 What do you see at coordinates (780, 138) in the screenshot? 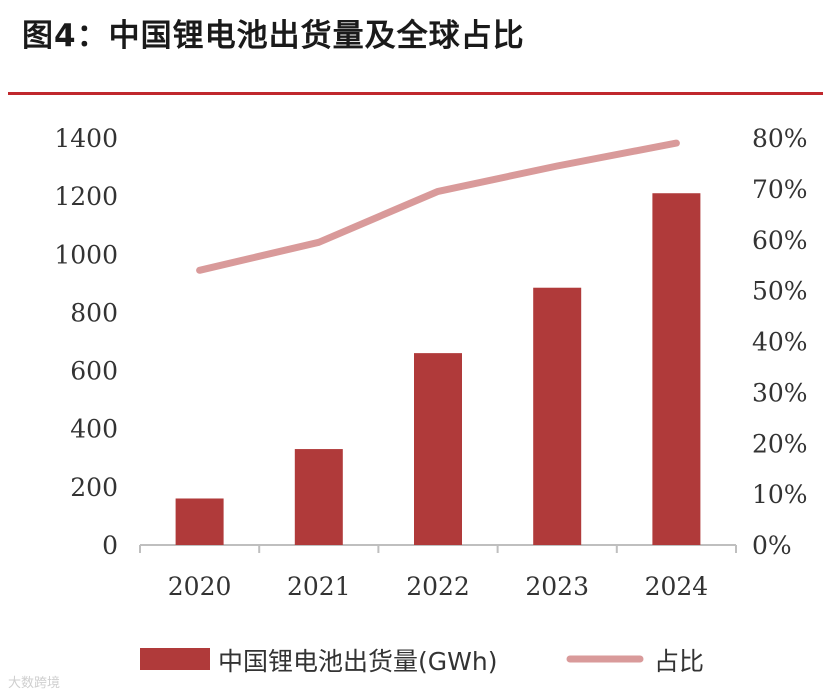
I see `right-tick-label: 80%` at bounding box center [780, 138].